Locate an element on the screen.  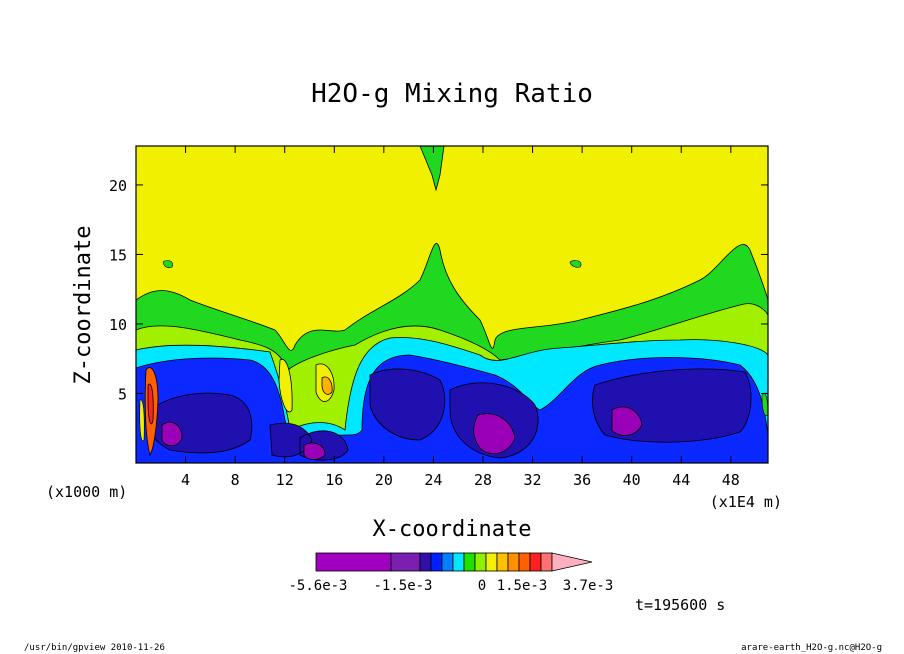
chart-title: H2O-g Mixing Ratio is located at coordinates (452, 94).